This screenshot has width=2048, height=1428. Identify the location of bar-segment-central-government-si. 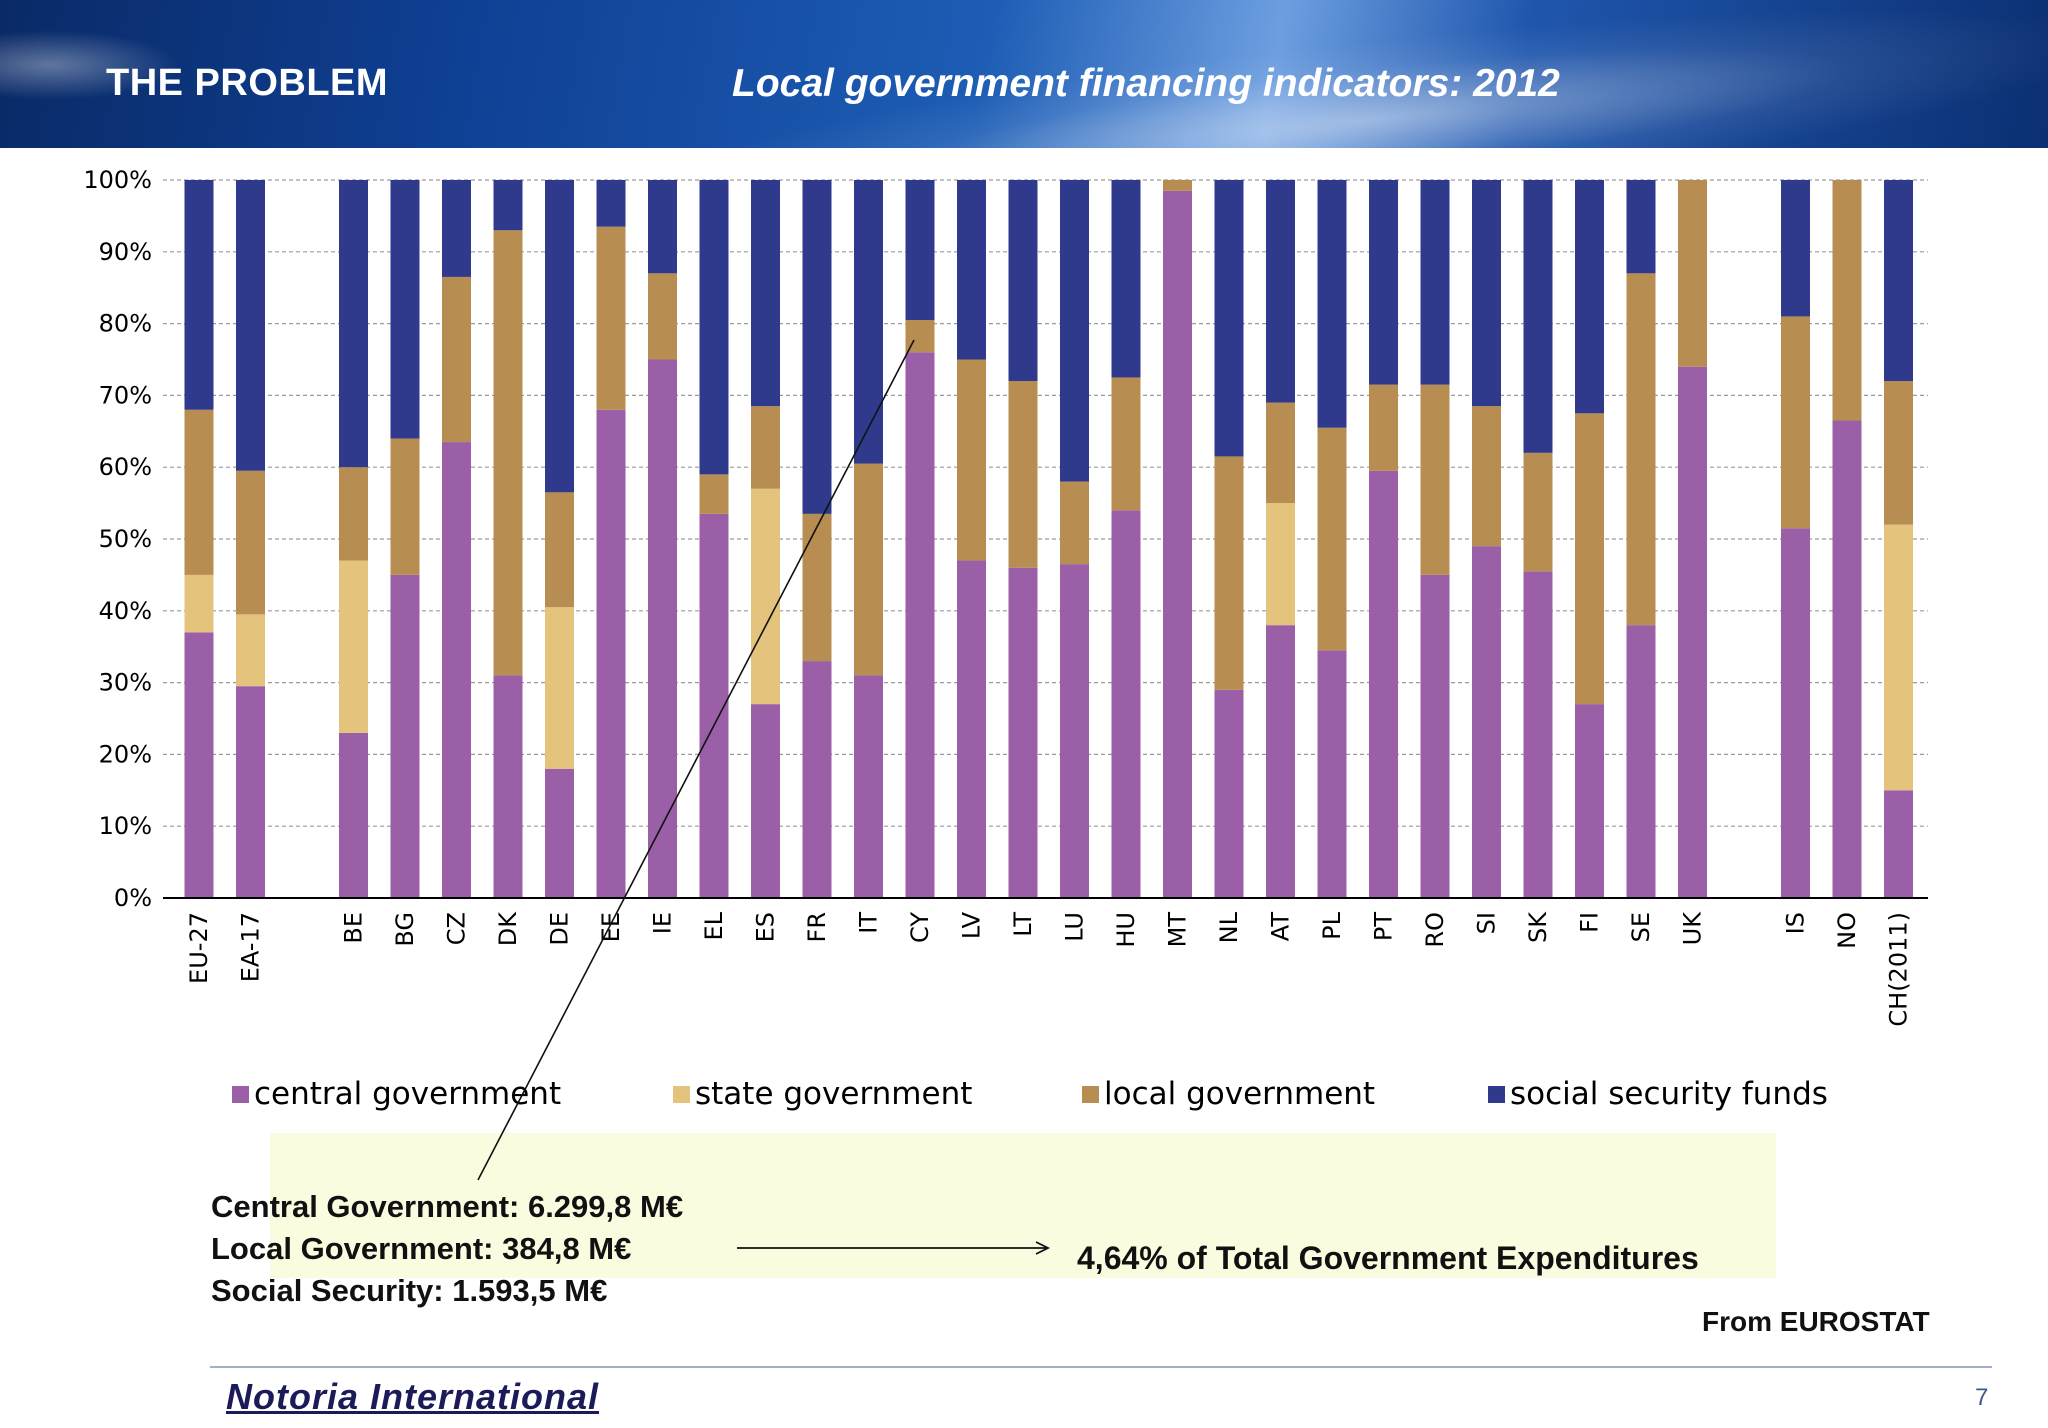
(1486, 722).